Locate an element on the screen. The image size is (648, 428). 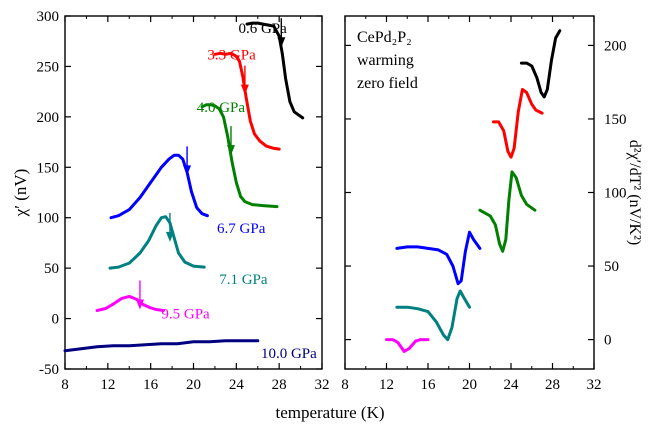
series-label: 7.1 GPa is located at coordinates (243, 280).